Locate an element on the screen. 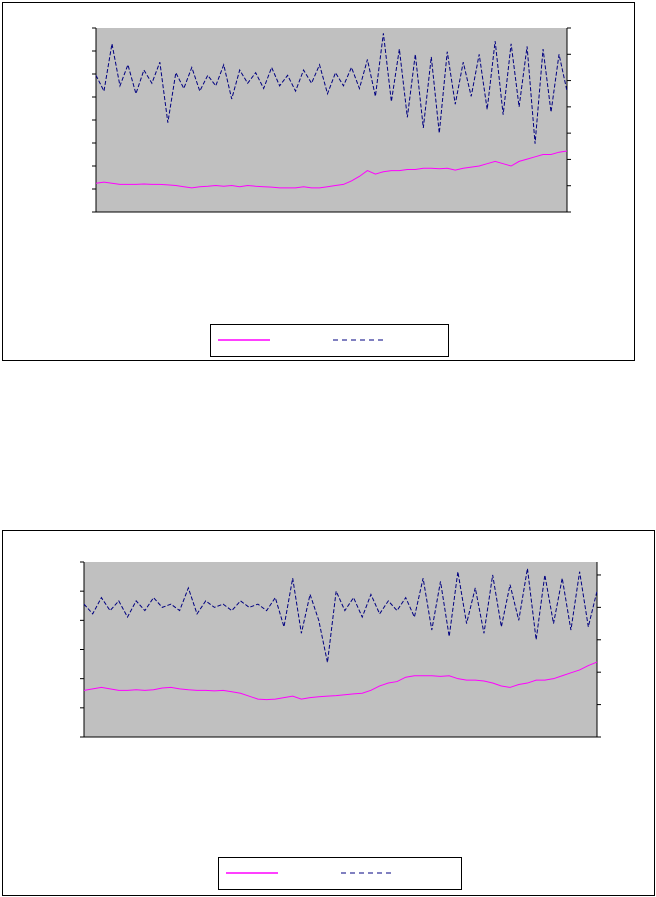 This screenshot has height=897, width=656. plot-area is located at coordinates (331, 120).